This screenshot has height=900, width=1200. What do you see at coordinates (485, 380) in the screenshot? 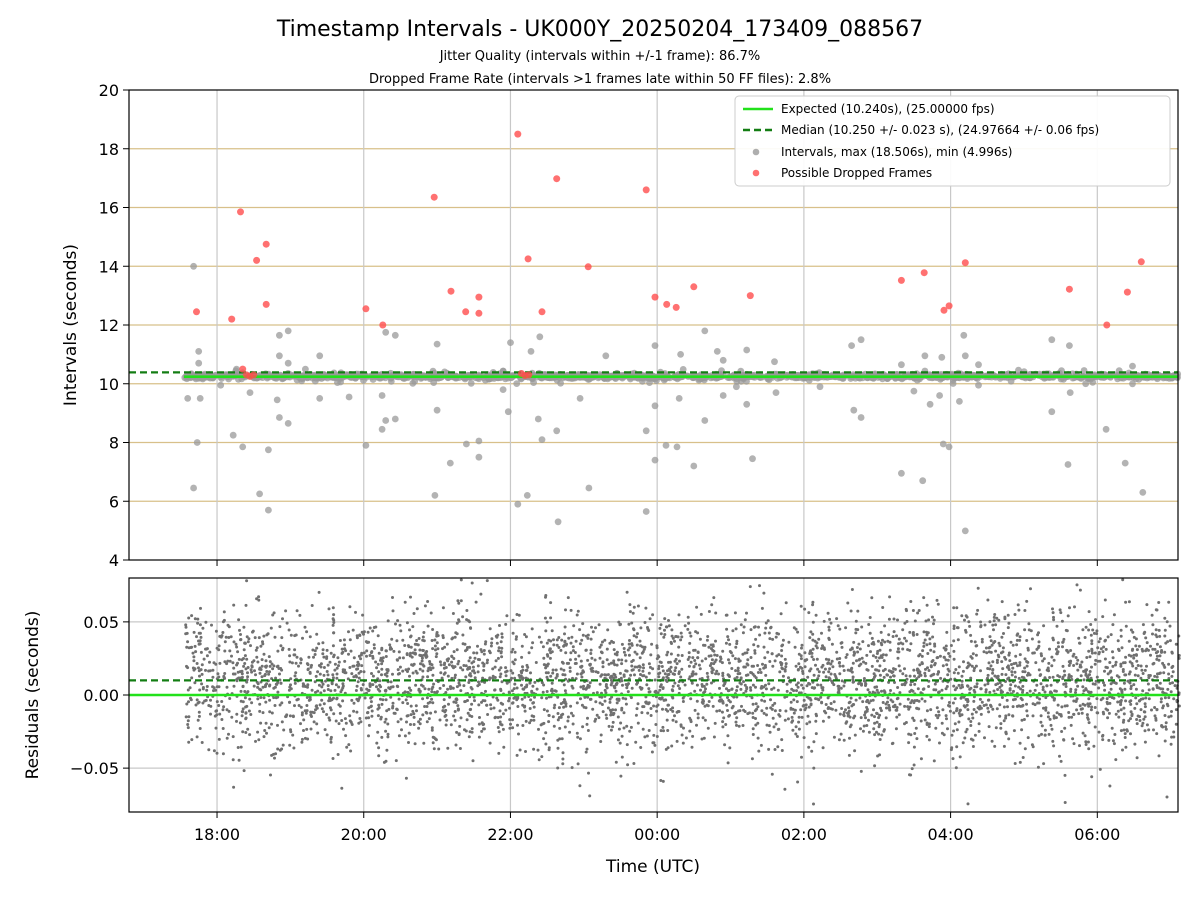
I see `interval-point` at bounding box center [485, 380].